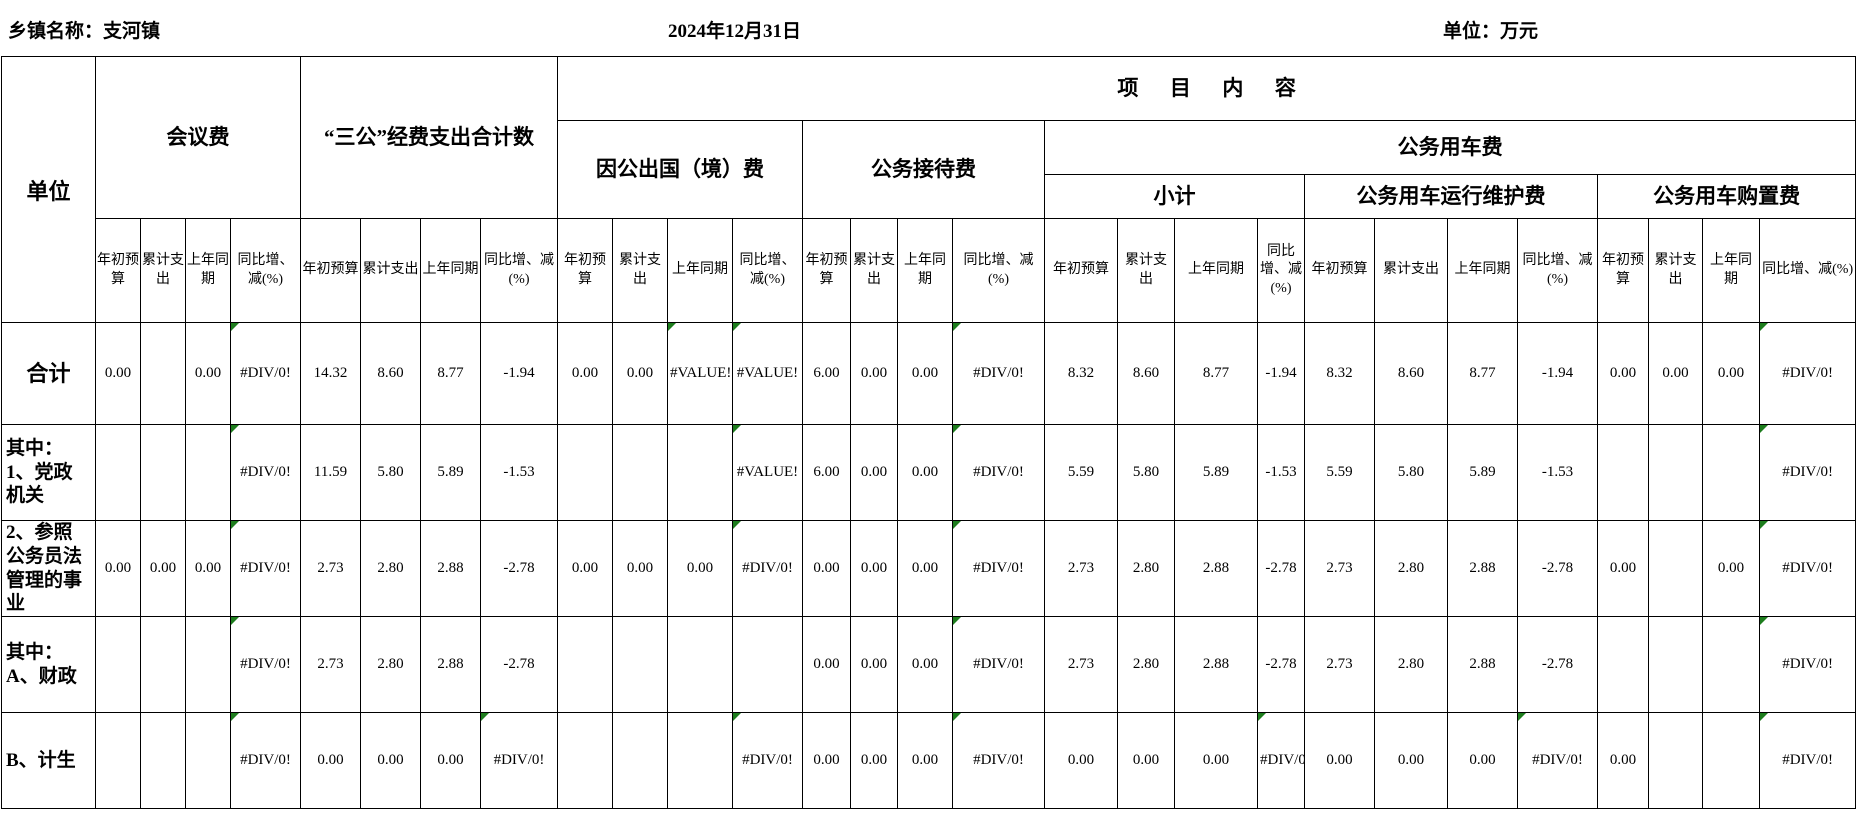 The width and height of the screenshot is (1860, 827). I want to click on row-label-cell: 2、参照公务员法管理的事业, so click(48, 568).